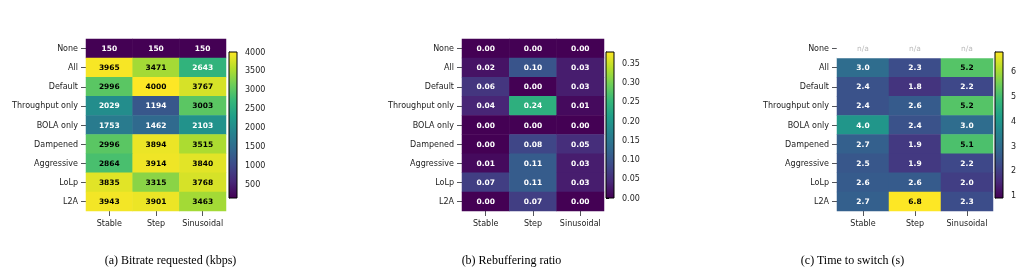 Image resolution: width=1023 pixels, height=273 pixels. What do you see at coordinates (255, 128) in the screenshot?
I see `color-bar-label: 2000` at bounding box center [255, 128].